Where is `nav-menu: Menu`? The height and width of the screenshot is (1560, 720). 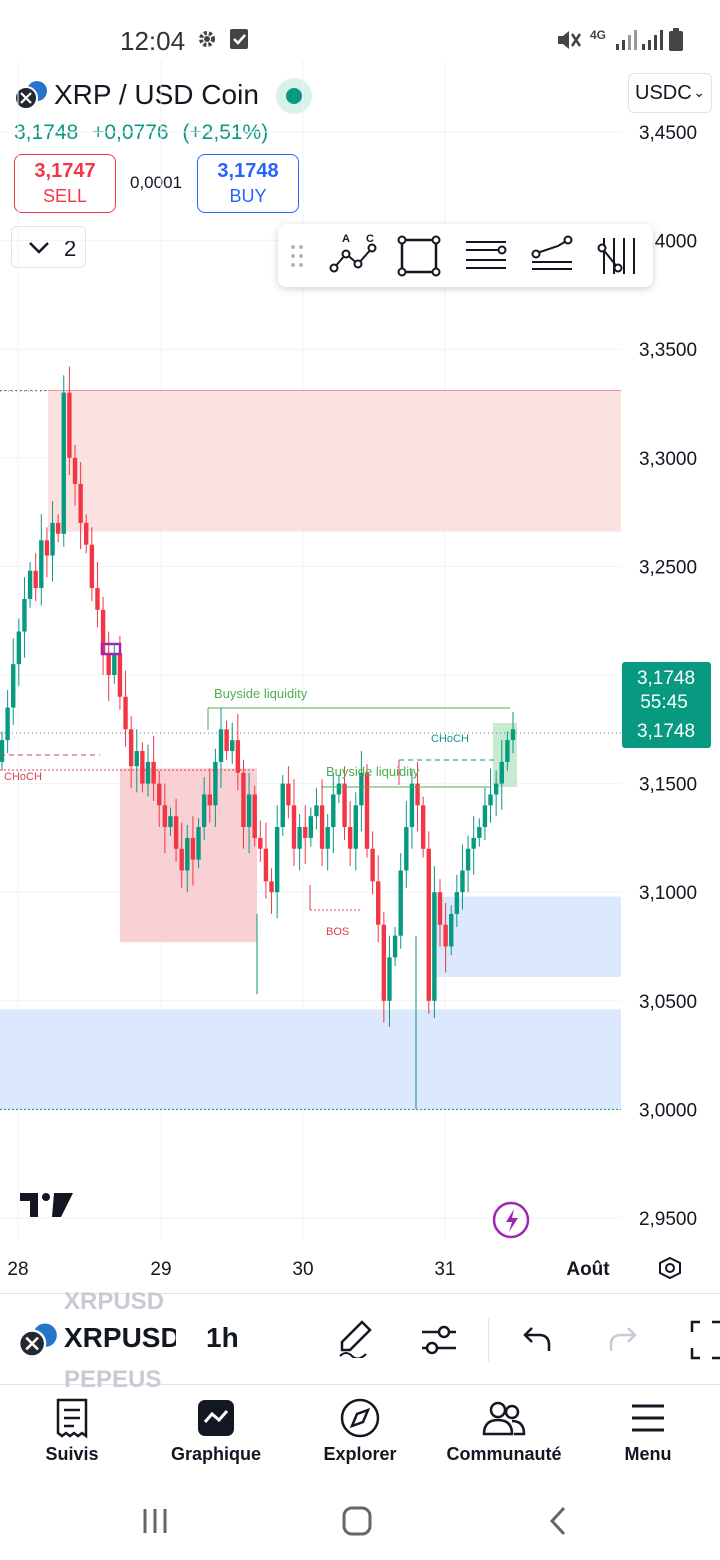 nav-menu: Menu is located at coordinates (648, 1434).